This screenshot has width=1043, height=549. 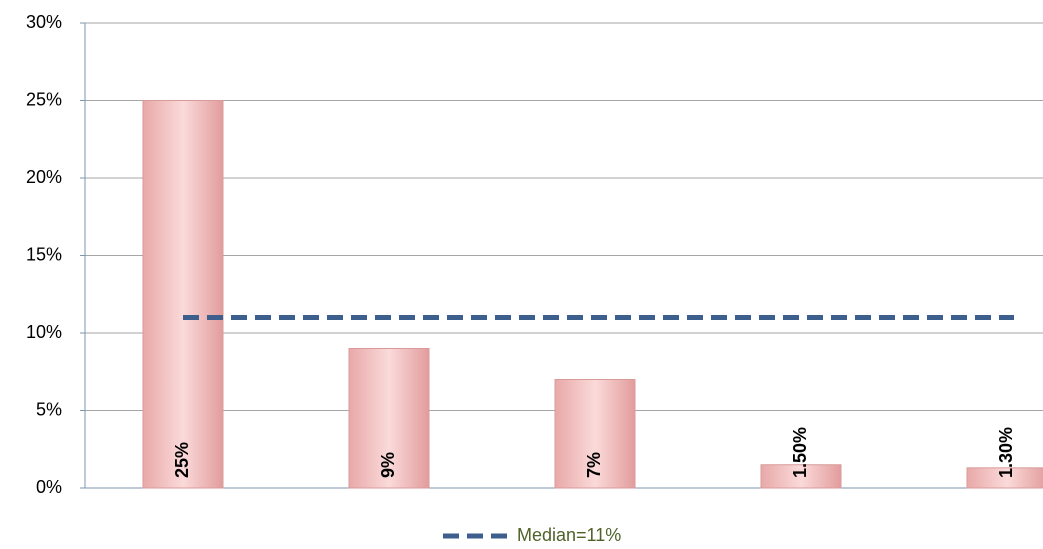 I want to click on value-label: 25%, so click(x=182, y=460).